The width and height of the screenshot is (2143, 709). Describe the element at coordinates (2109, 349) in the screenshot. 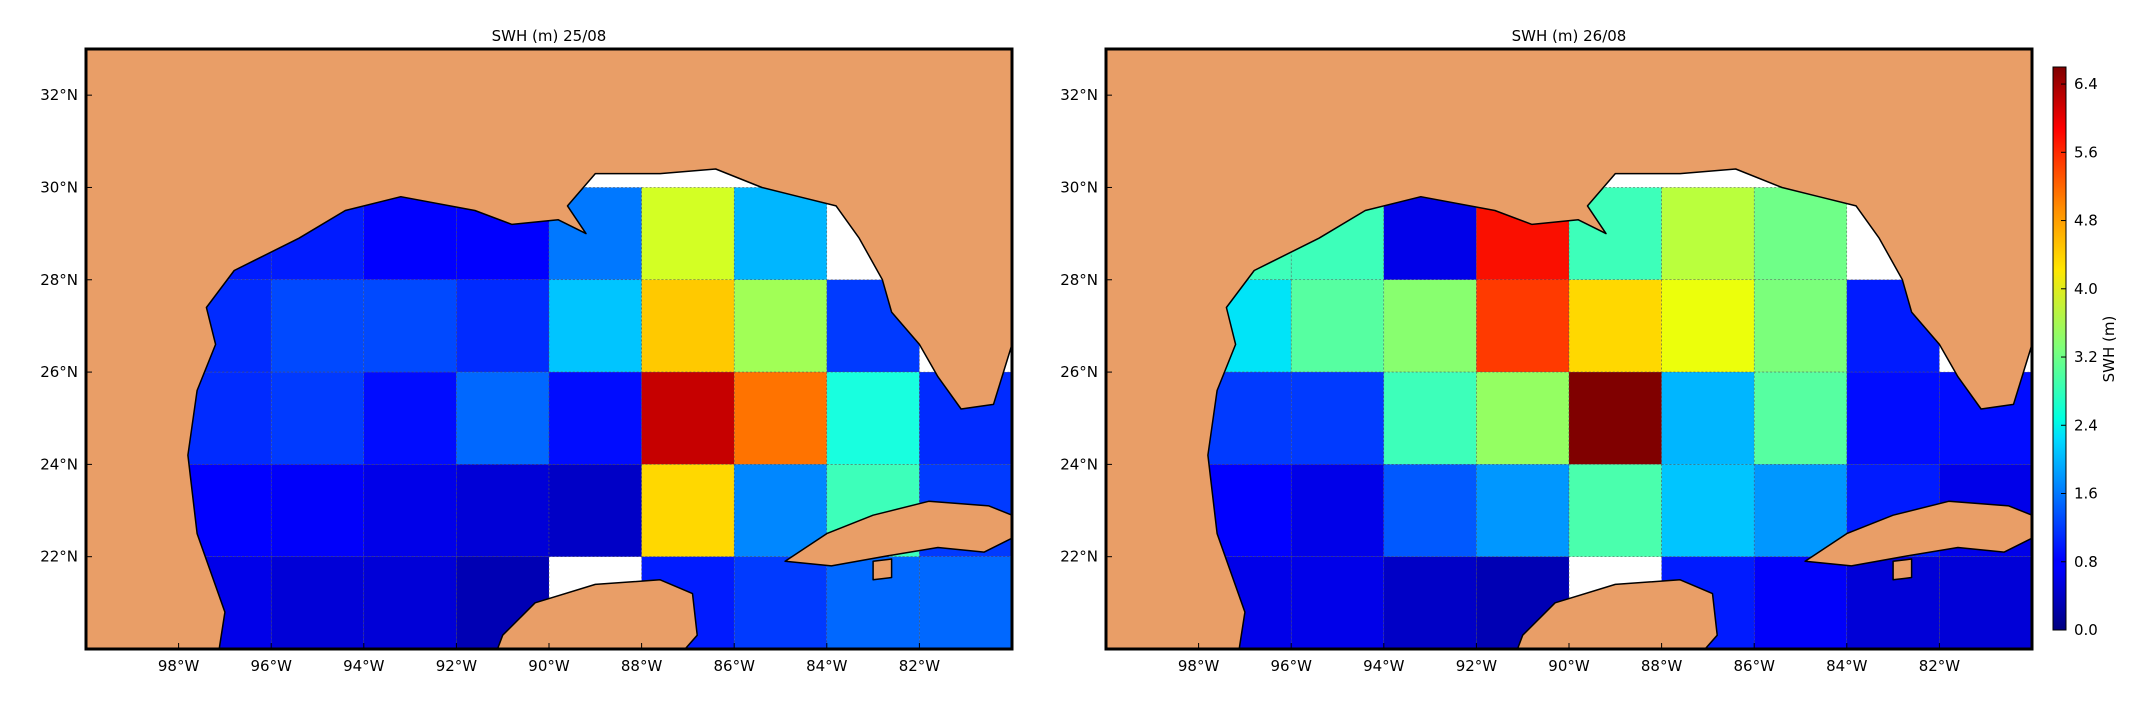

I see `colorbar-label: SWH (m)` at that location.